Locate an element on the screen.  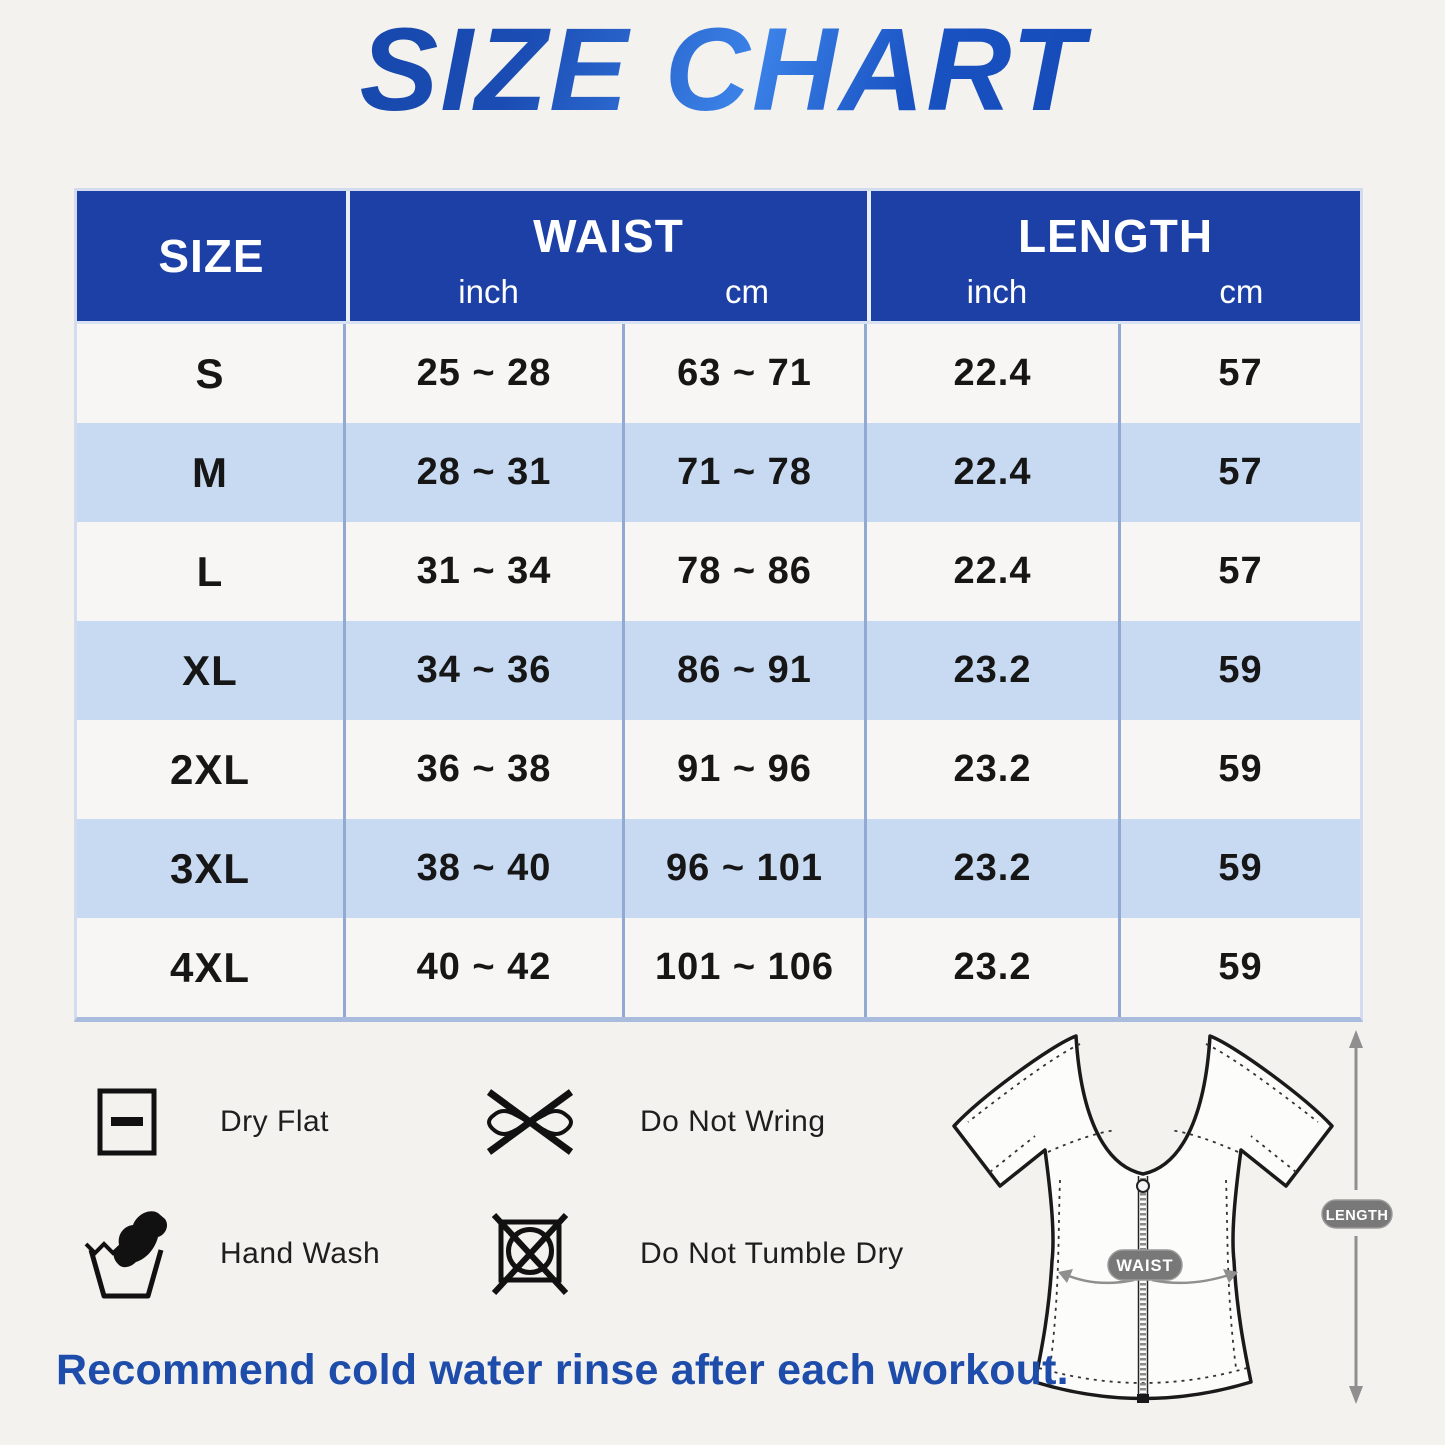
size-cell: S is located at coordinates (211, 373).